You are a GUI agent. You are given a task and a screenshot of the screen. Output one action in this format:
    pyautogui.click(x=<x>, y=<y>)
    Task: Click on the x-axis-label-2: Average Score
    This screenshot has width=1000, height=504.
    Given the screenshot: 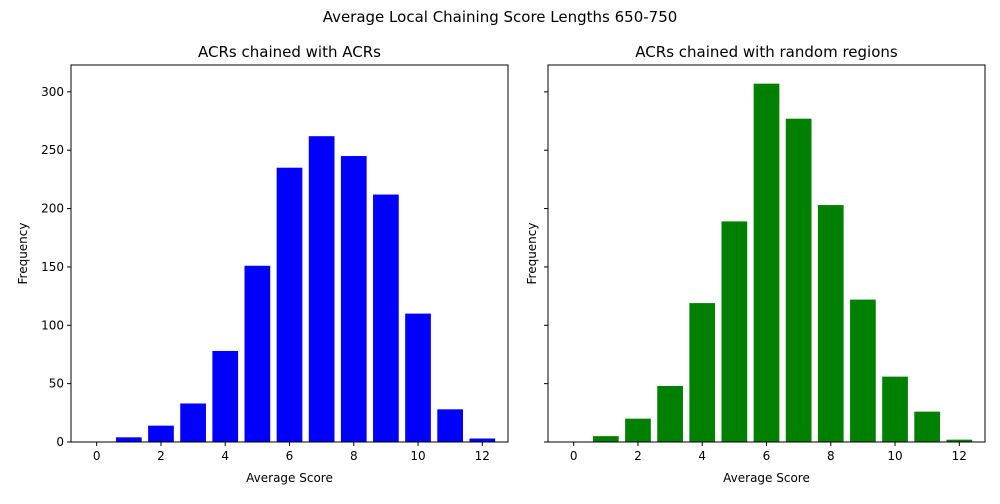 What is the action you would take?
    pyautogui.click(x=766, y=478)
    